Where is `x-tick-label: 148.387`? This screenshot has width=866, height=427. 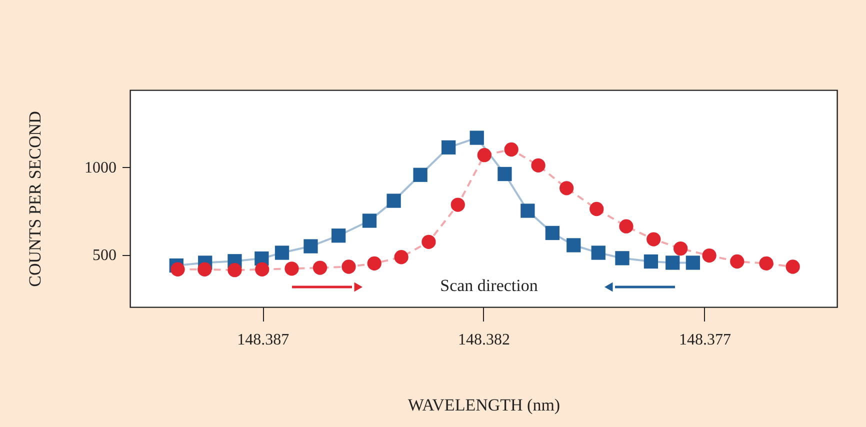
x-tick-label: 148.387 is located at coordinates (263, 340).